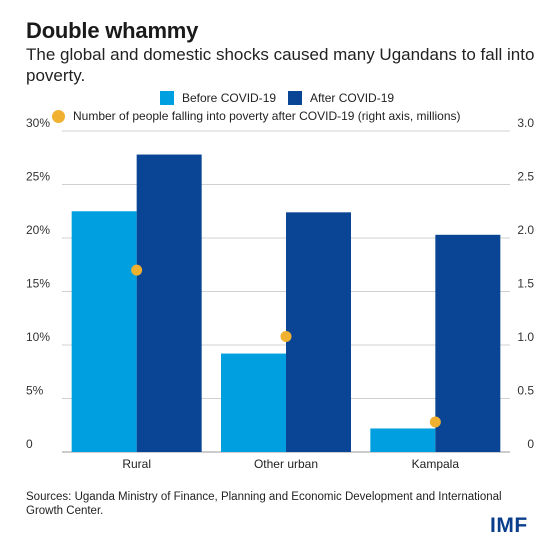 Image resolution: width=560 pixels, height=544 pixels. Describe the element at coordinates (525, 391) in the screenshot. I see `y2-tick-label: 0.5` at that location.